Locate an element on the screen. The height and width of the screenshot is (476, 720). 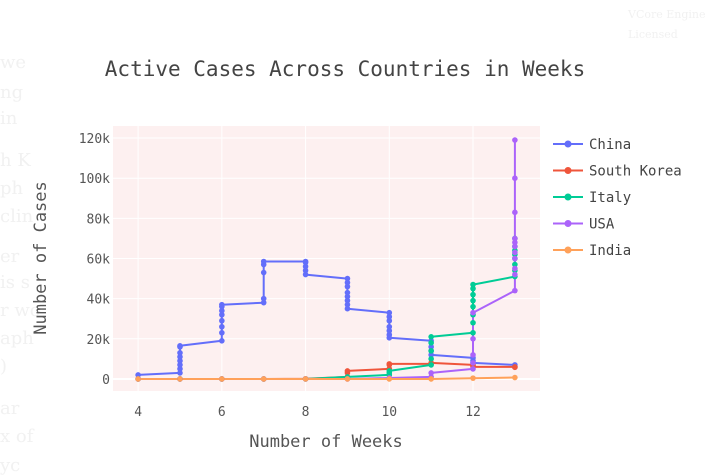
y-tick-label: 20k is located at coordinates (99, 340).